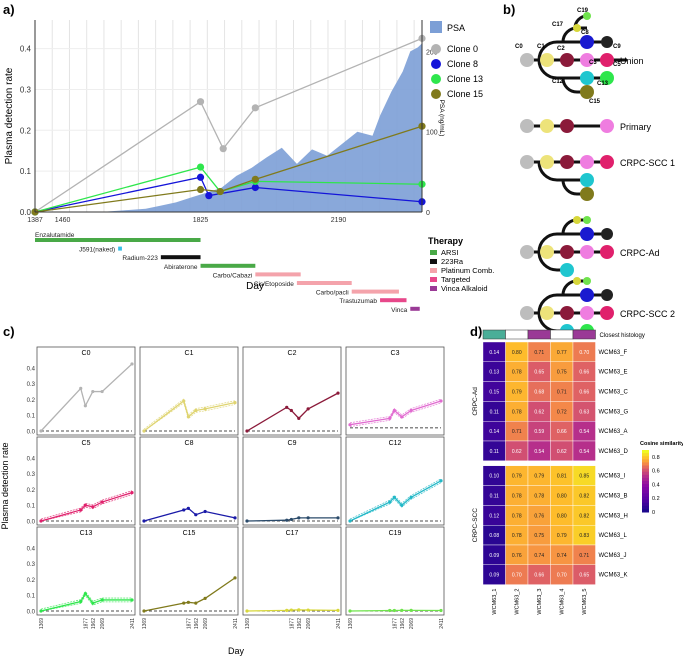 The width and height of the screenshot is (683, 659). What do you see at coordinates (517, 373) in the screenshot?
I see `heatmap-value: 0.78` at bounding box center [517, 373].